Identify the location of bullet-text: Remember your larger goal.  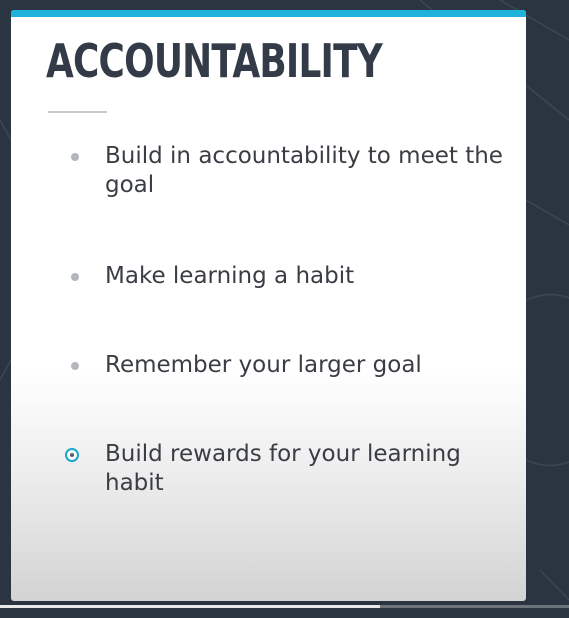
(263, 365).